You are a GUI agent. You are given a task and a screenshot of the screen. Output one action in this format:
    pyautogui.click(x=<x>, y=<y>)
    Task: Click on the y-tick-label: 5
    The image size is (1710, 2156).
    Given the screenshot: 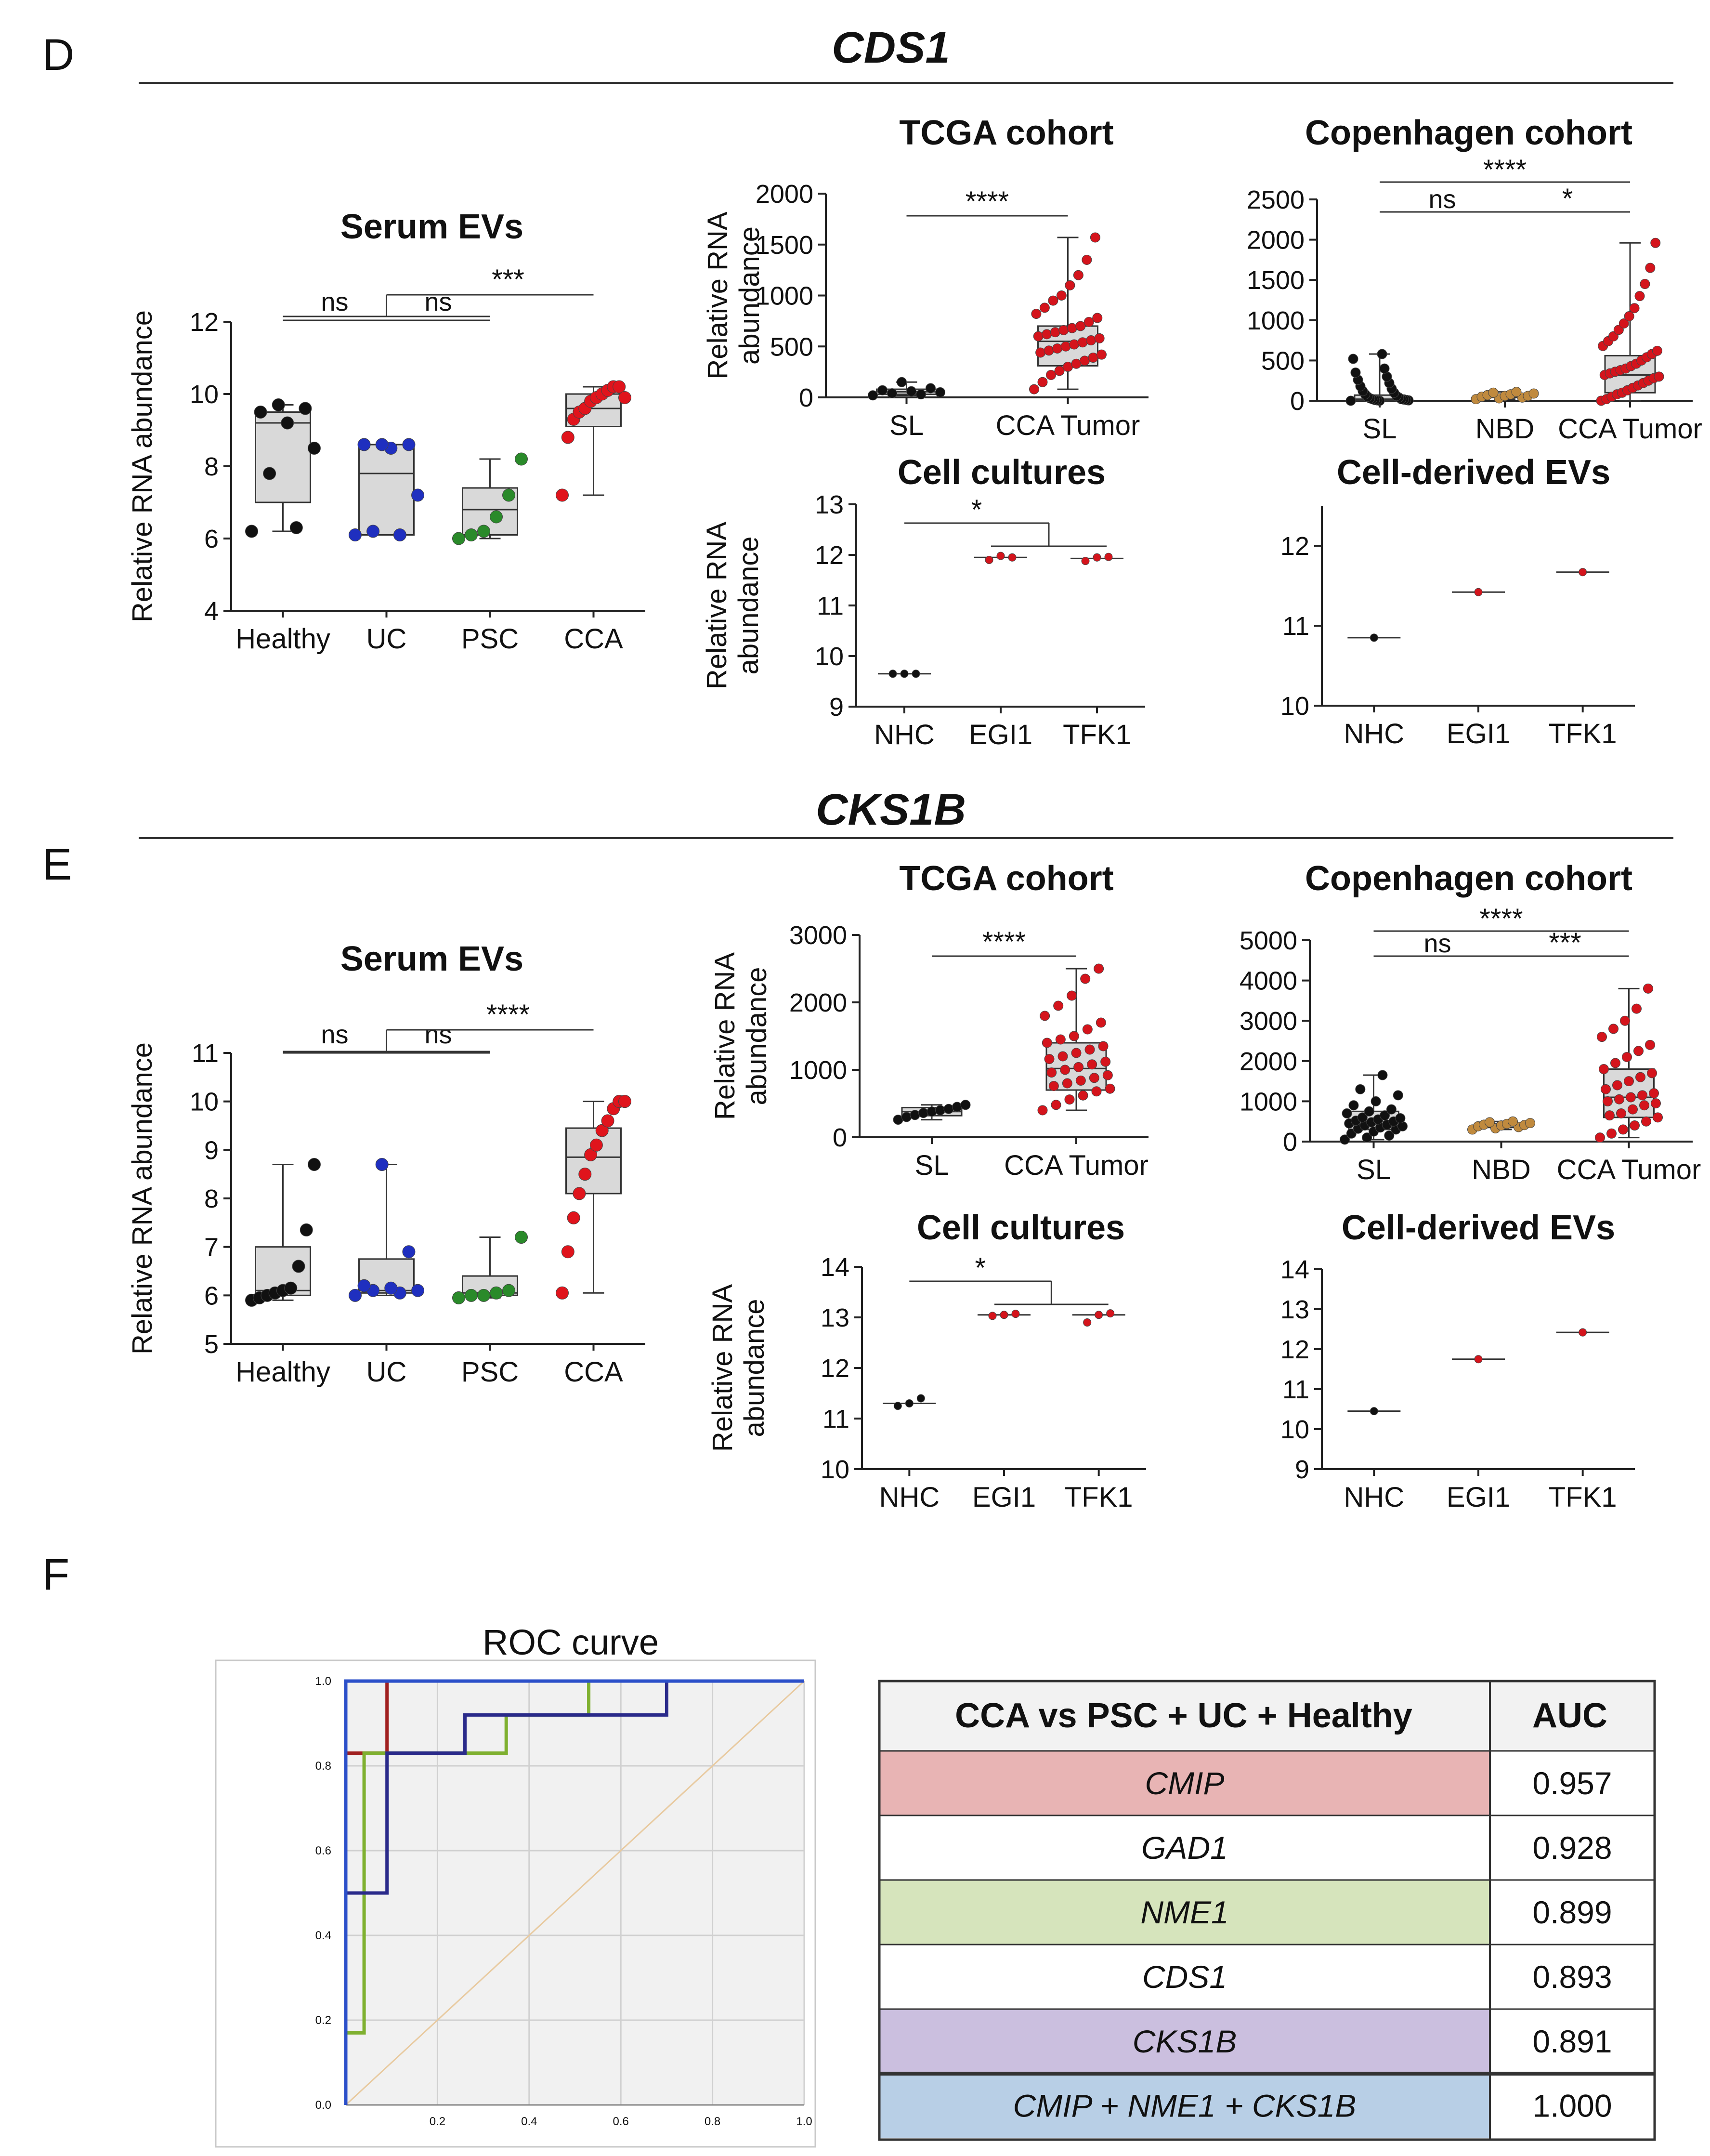 What is the action you would take?
    pyautogui.click(x=211, y=1344)
    